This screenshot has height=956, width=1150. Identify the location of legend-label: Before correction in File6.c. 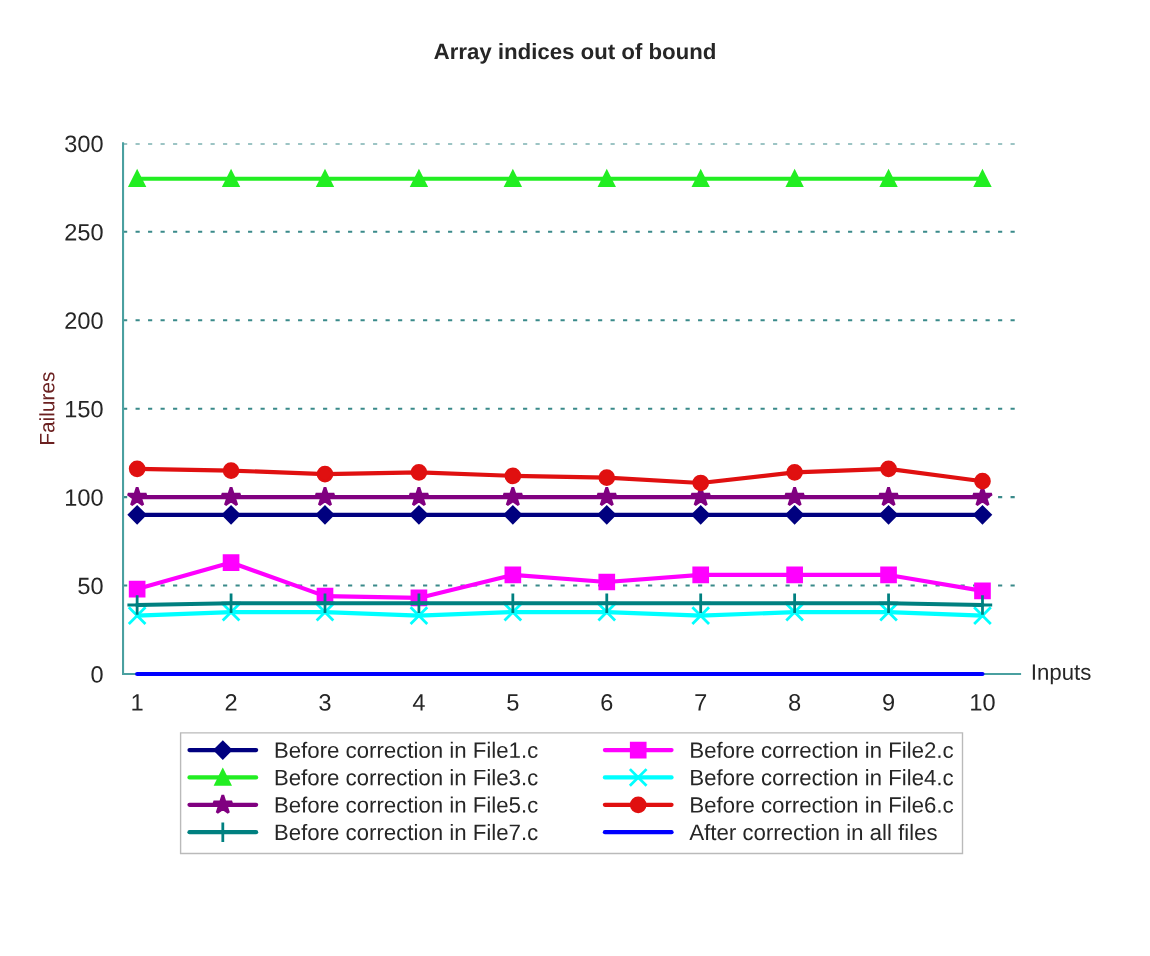
(822, 804).